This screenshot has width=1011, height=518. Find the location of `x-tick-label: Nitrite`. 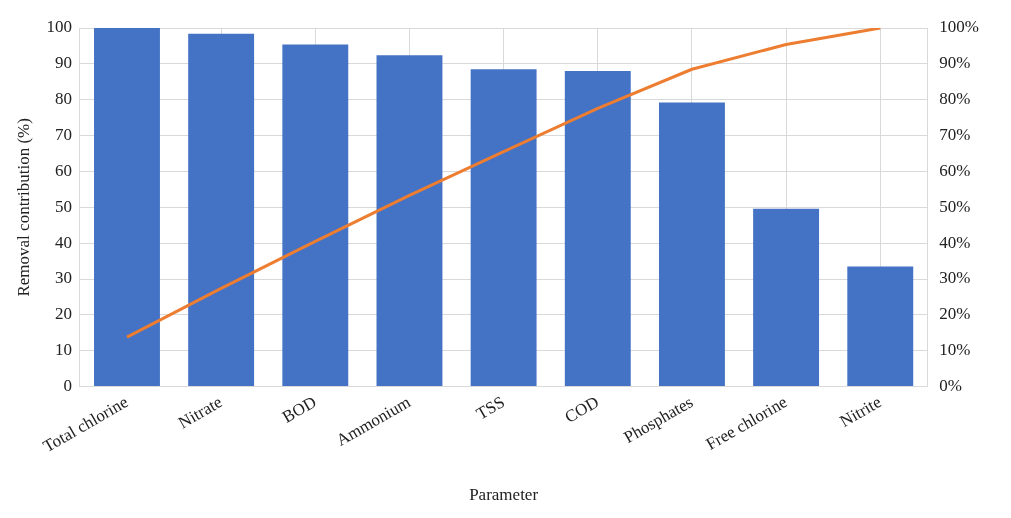

x-tick-label: Nitrite is located at coordinates (860, 411).